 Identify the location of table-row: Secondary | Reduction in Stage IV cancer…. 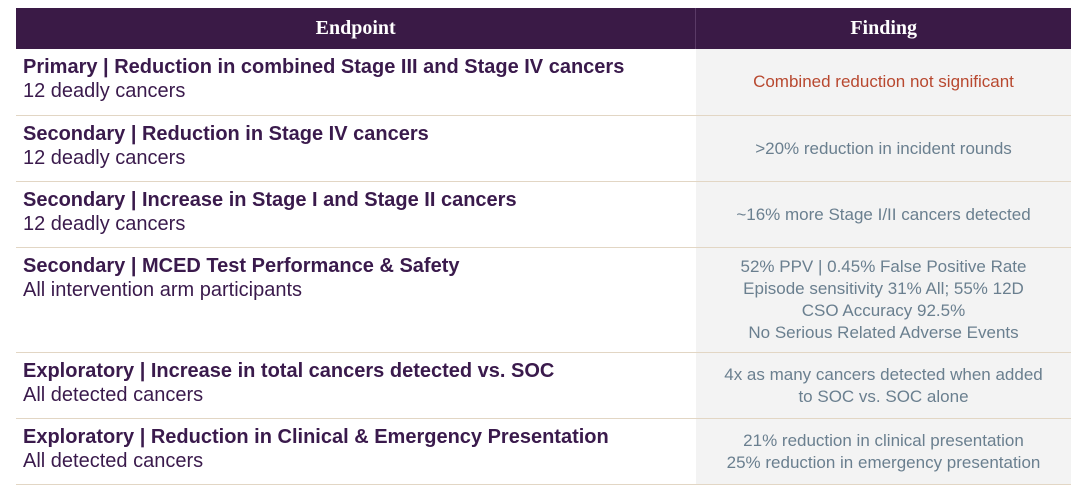
(543, 149).